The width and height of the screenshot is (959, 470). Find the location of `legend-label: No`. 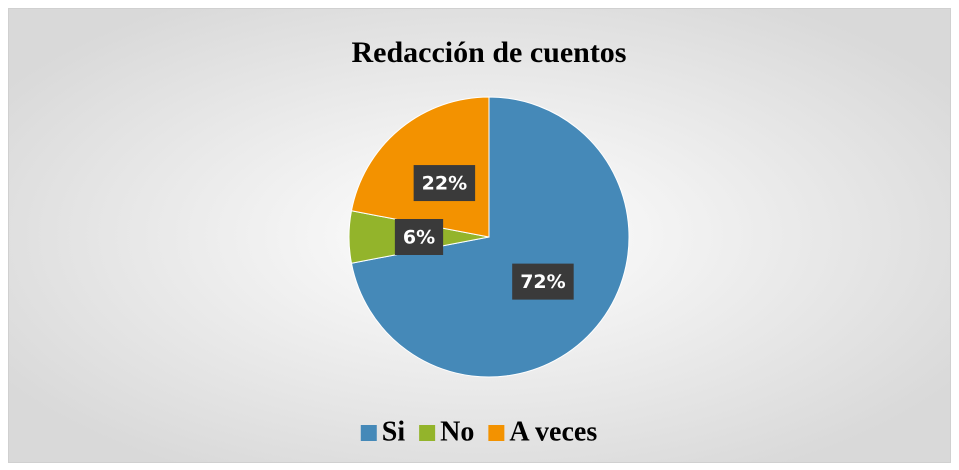

legend-label: No is located at coordinates (457, 431).